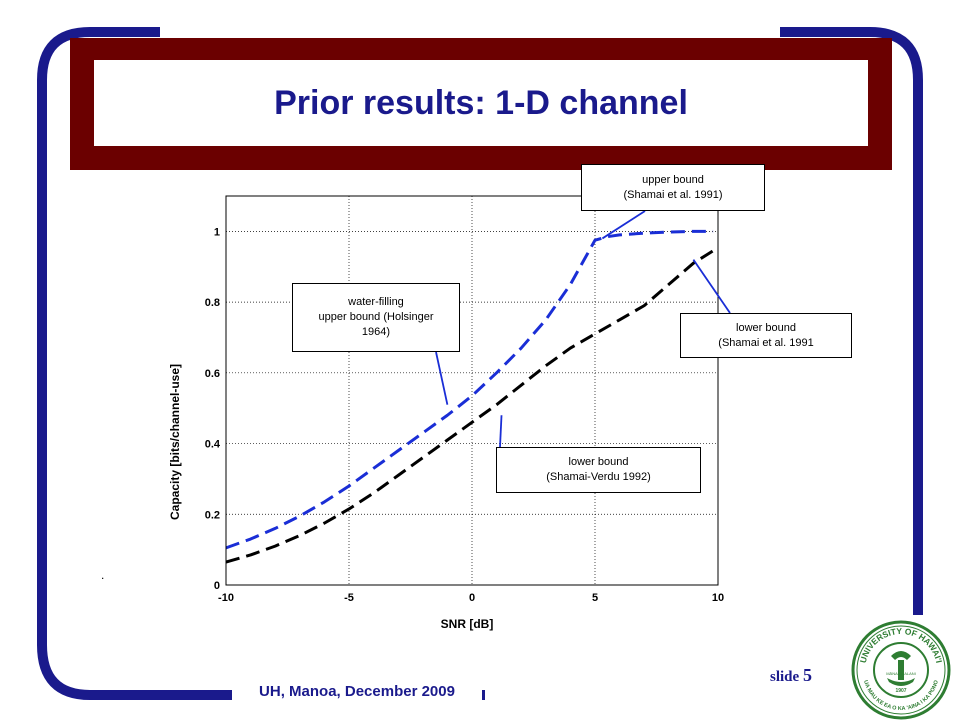 The width and height of the screenshot is (960, 720). I want to click on y-tick-label: 0.6, so click(212, 374).